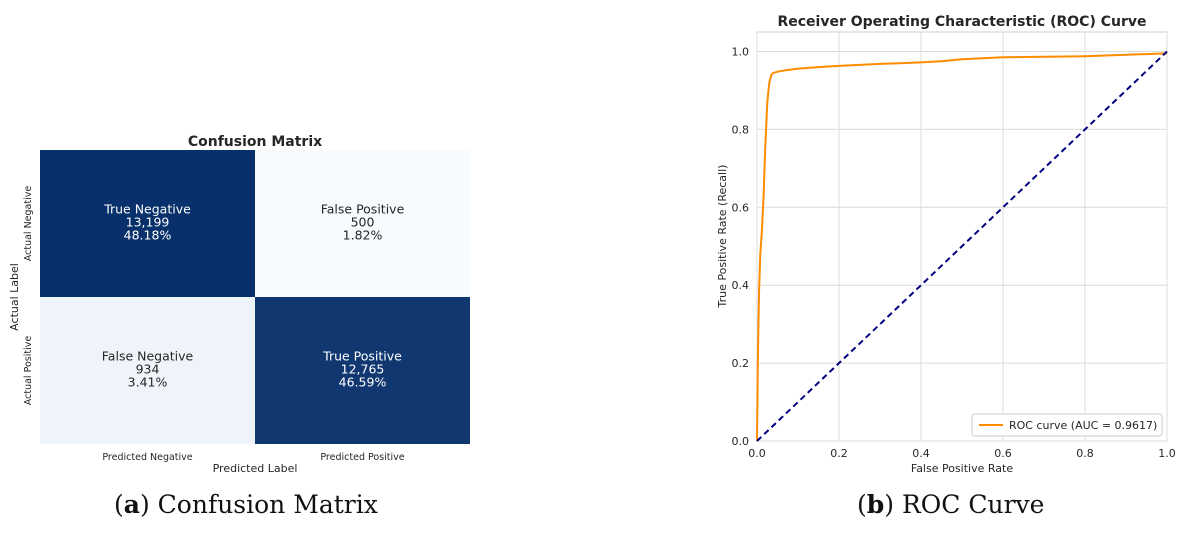 The width and height of the screenshot is (1191, 533). Describe the element at coordinates (741, 51) in the screenshot. I see `roc-ytick: 1.0` at that location.